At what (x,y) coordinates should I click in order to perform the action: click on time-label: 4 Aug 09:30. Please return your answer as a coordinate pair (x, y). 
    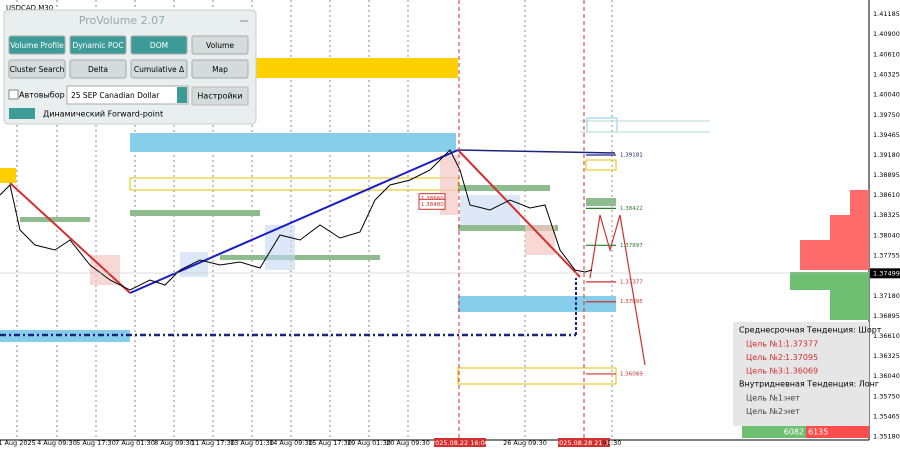
    Looking at the image, I should click on (57, 443).